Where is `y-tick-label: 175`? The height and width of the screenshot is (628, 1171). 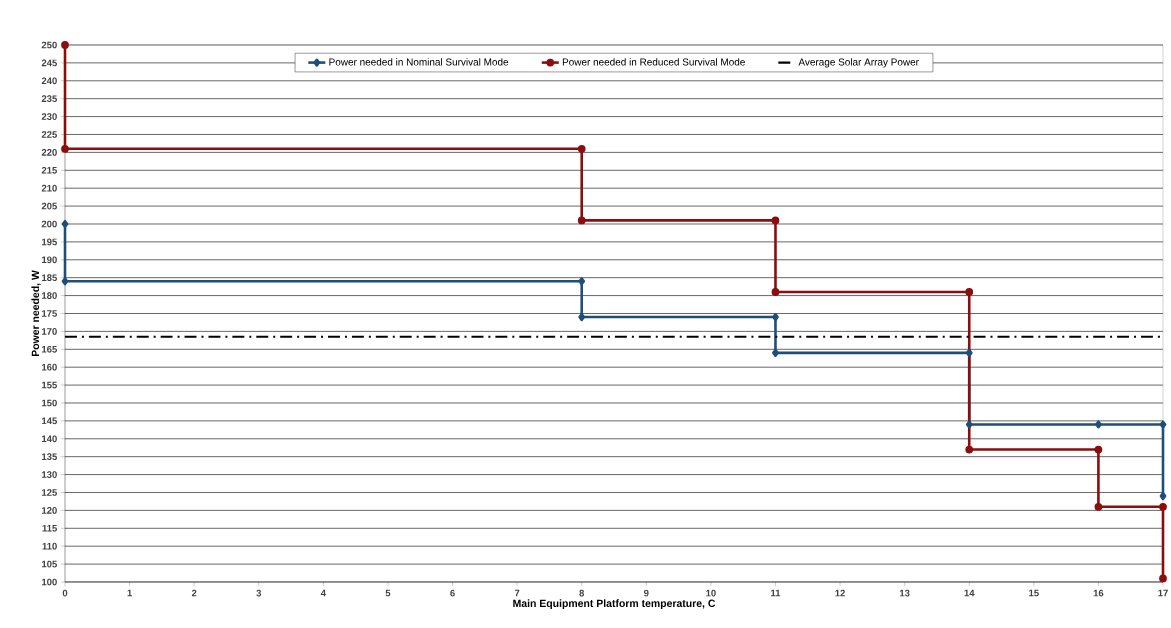
y-tick-label: 175 is located at coordinates (49, 313).